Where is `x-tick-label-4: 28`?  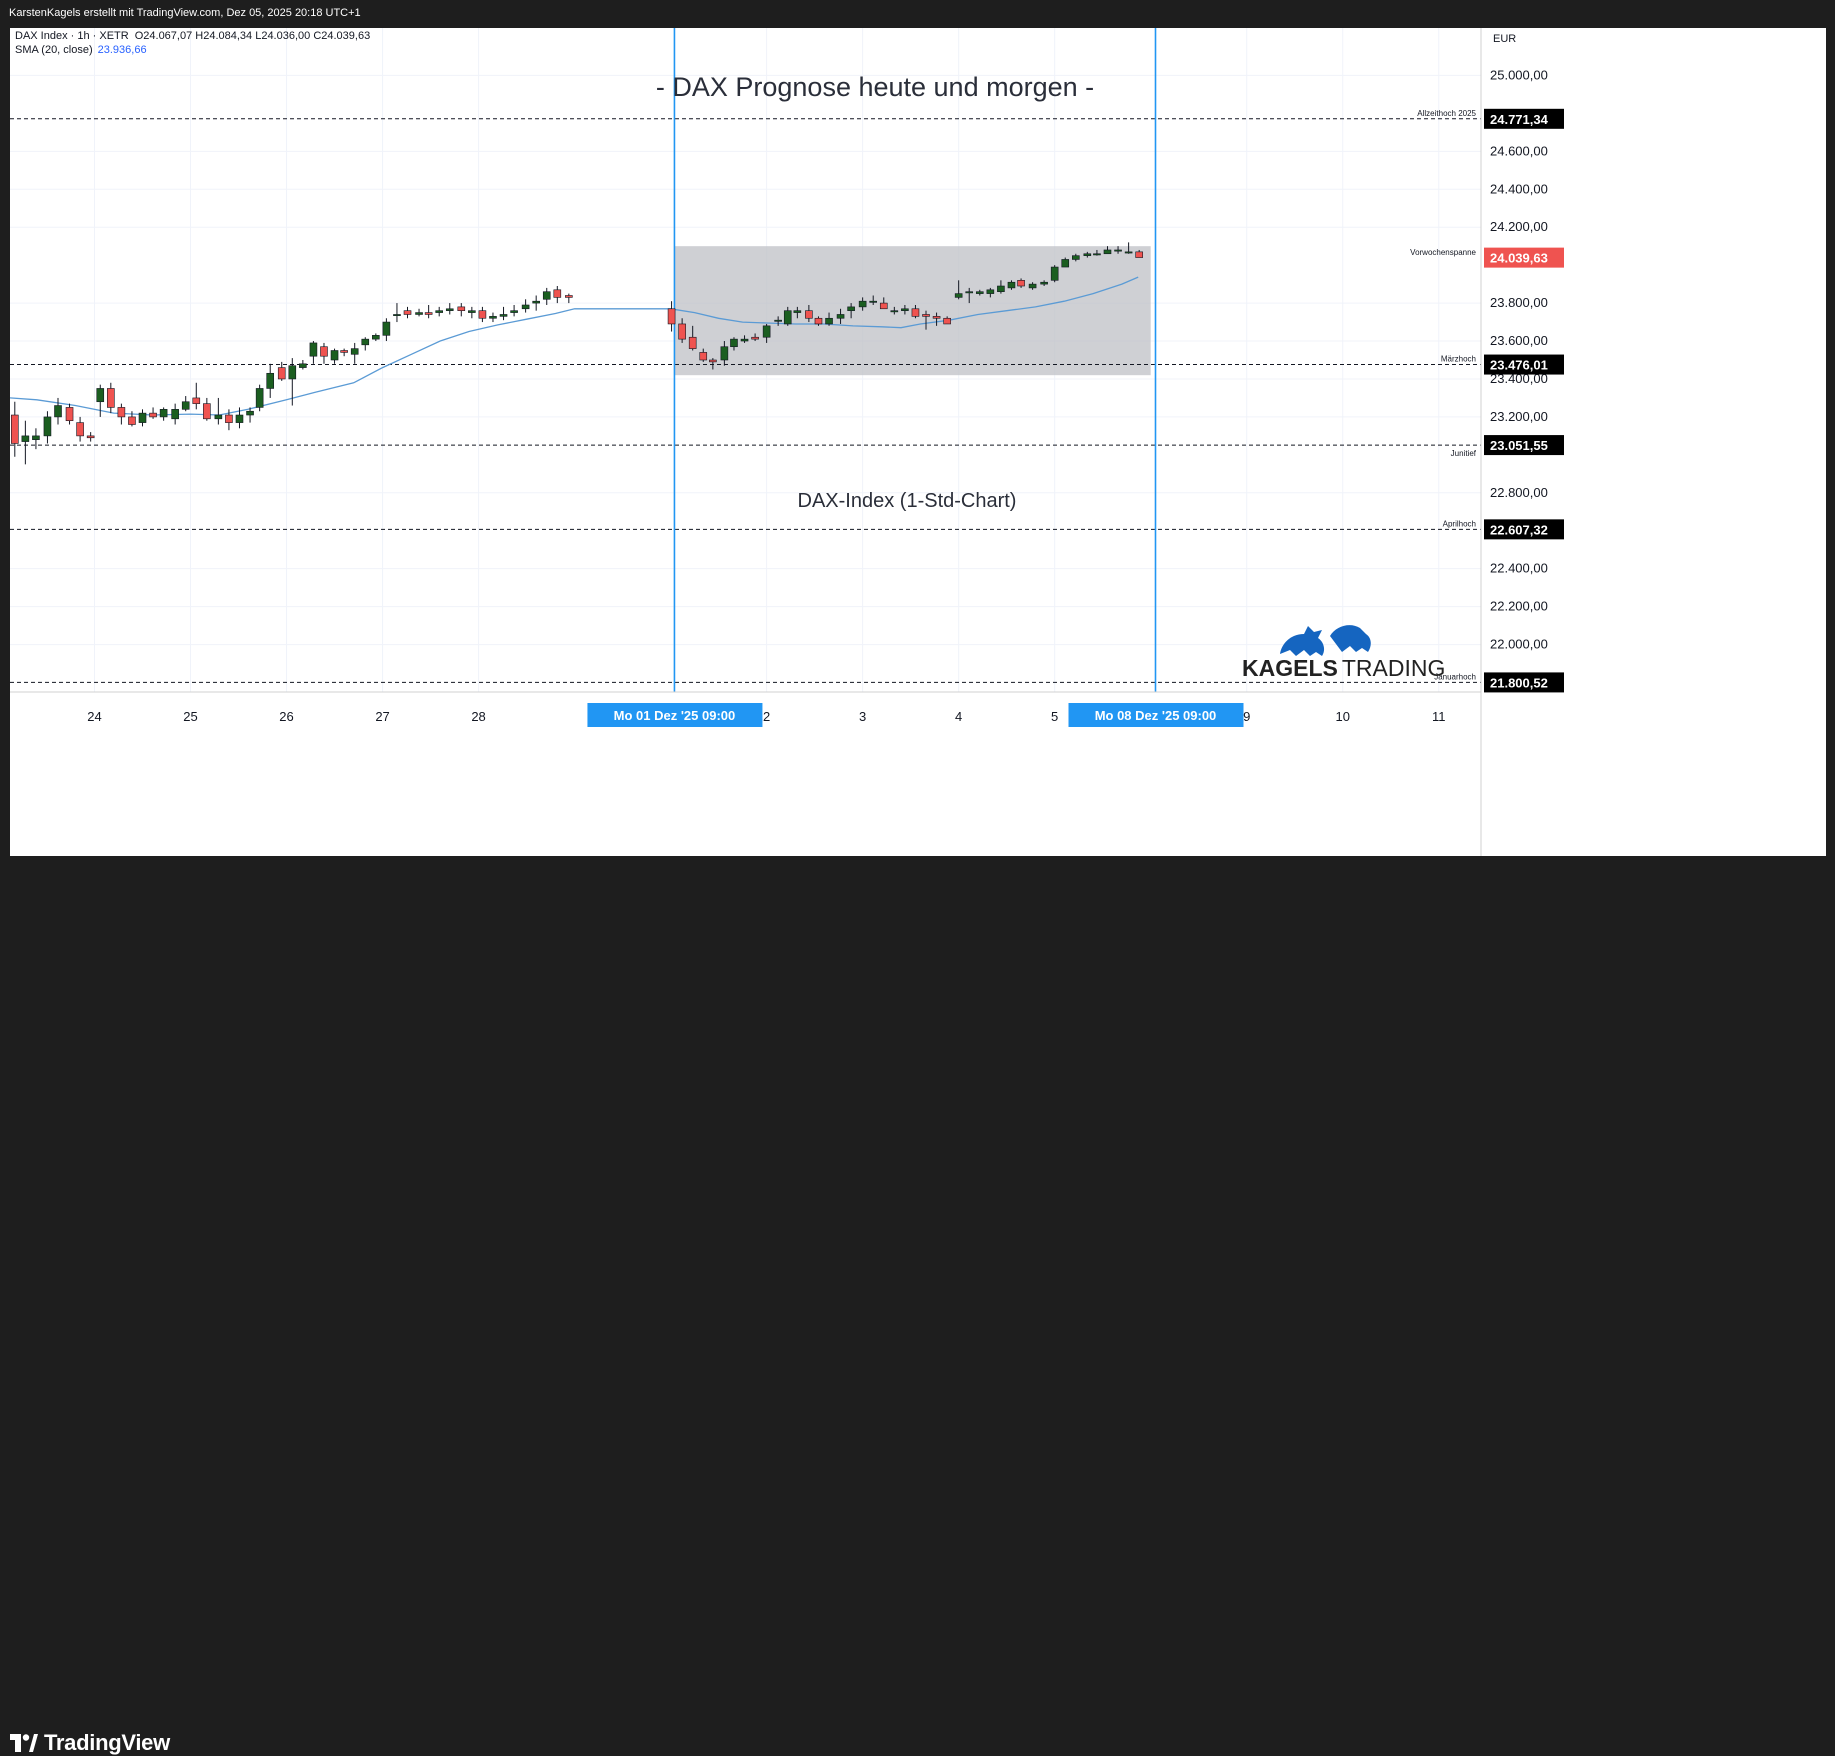 x-tick-label-4: 28 is located at coordinates (478, 716).